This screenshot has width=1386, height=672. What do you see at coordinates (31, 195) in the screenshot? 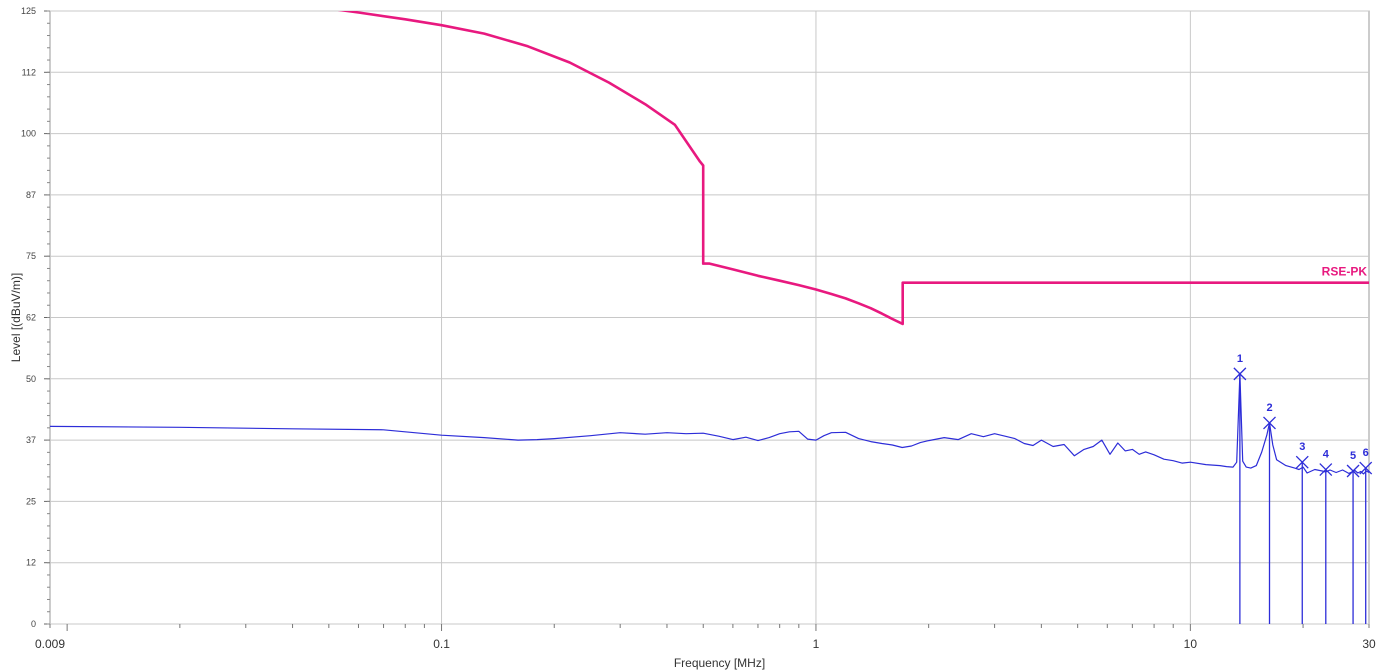
I see `y-tick-label: 87` at bounding box center [31, 195].